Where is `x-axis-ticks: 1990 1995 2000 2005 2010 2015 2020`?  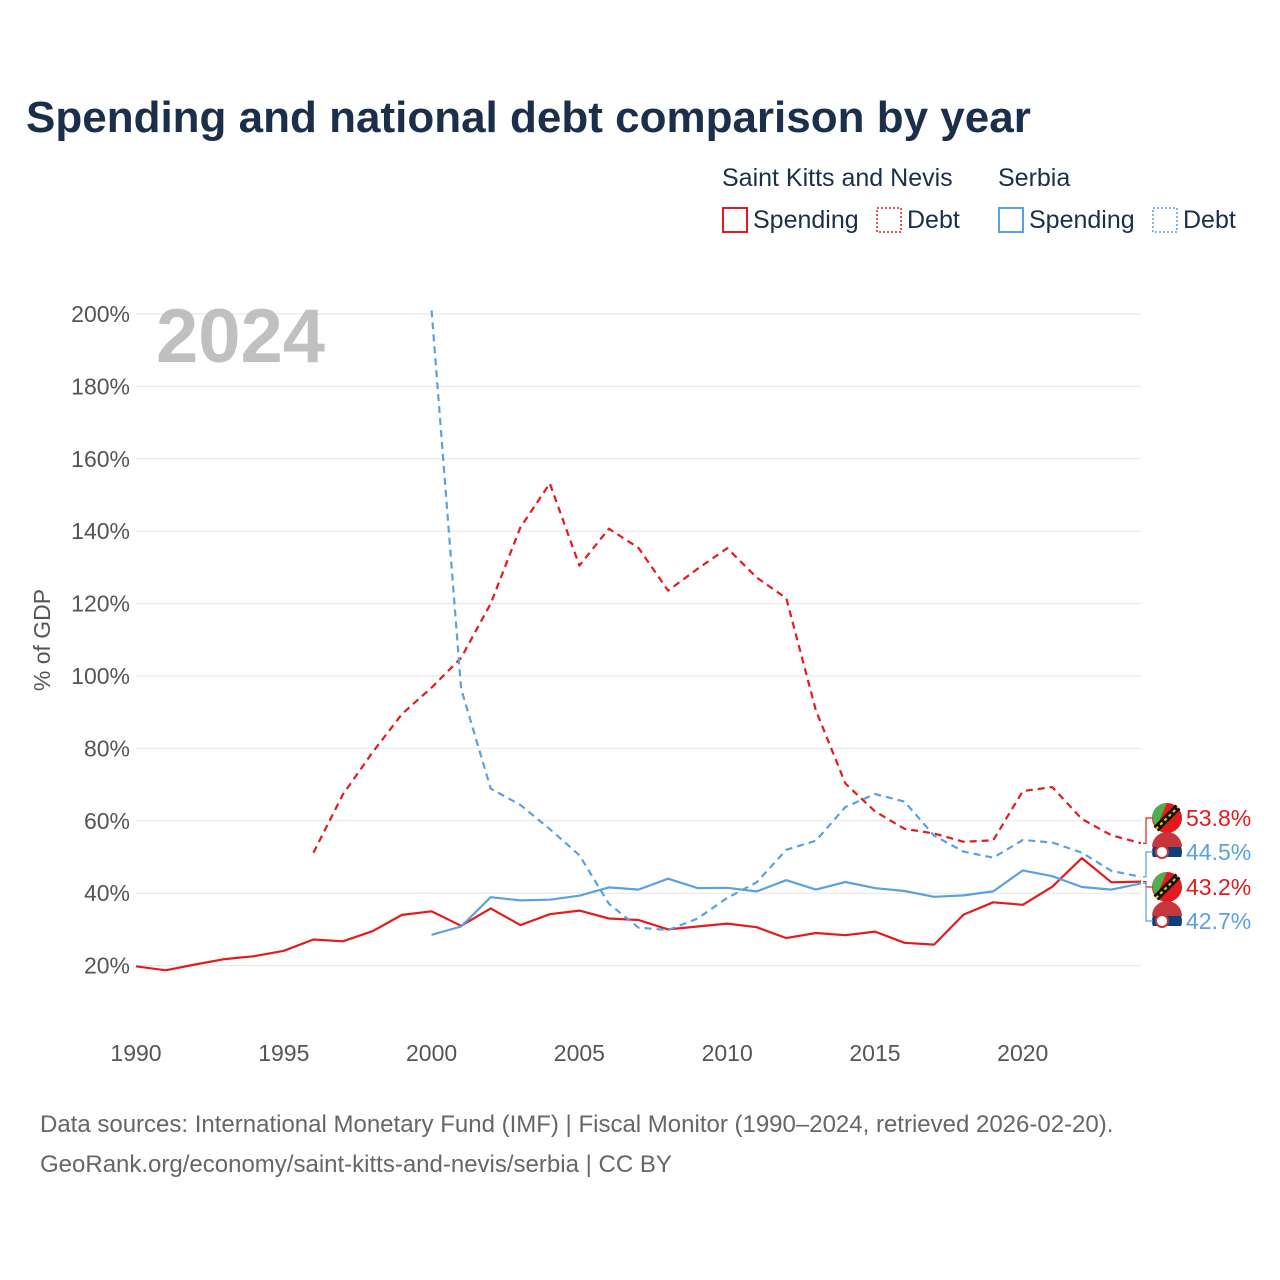 x-axis-ticks: 1990 1995 2000 2005 2010 2015 2020 is located at coordinates (579, 1053).